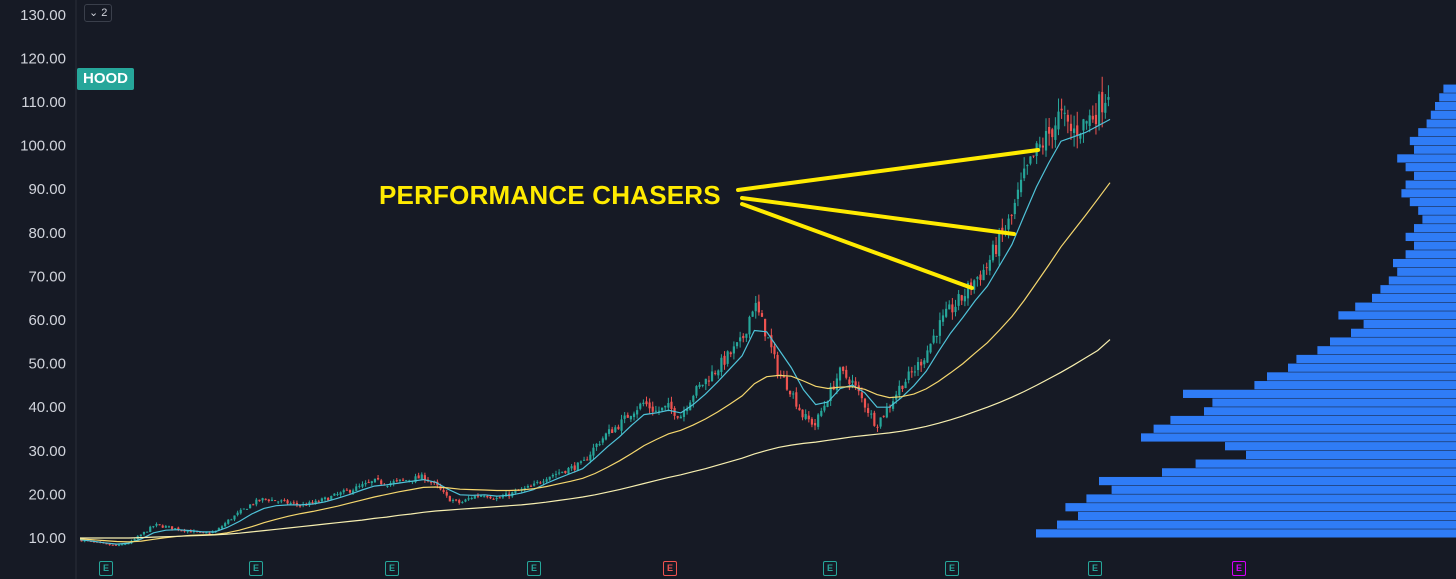 Image resolution: width=1456 pixels, height=579 pixels. I want to click on ticker-badge: HOOD, so click(105, 79).